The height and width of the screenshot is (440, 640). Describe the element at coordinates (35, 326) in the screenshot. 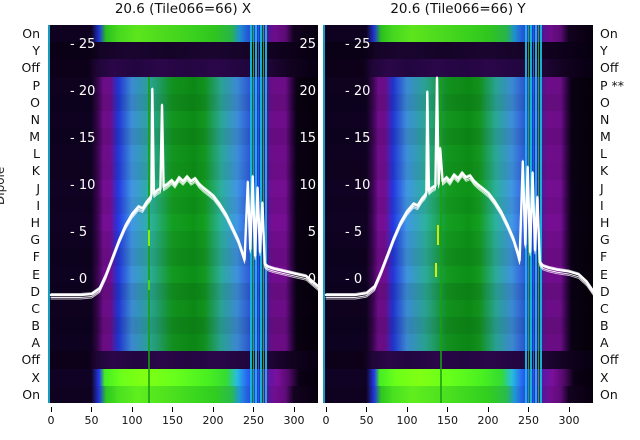

I see `row-label: B` at that location.